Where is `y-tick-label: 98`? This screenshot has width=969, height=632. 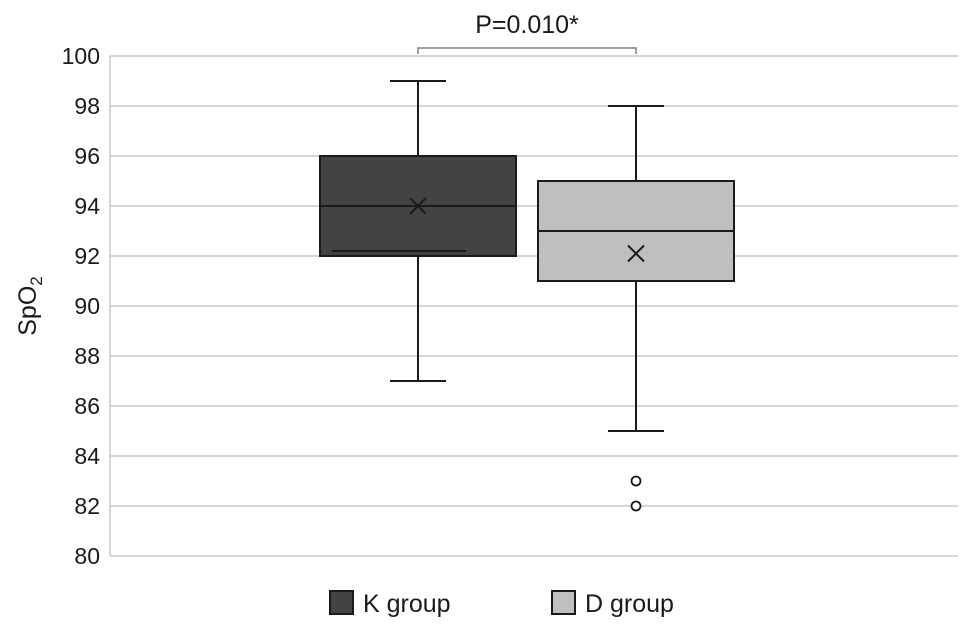 y-tick-label: 98 is located at coordinates (87, 106).